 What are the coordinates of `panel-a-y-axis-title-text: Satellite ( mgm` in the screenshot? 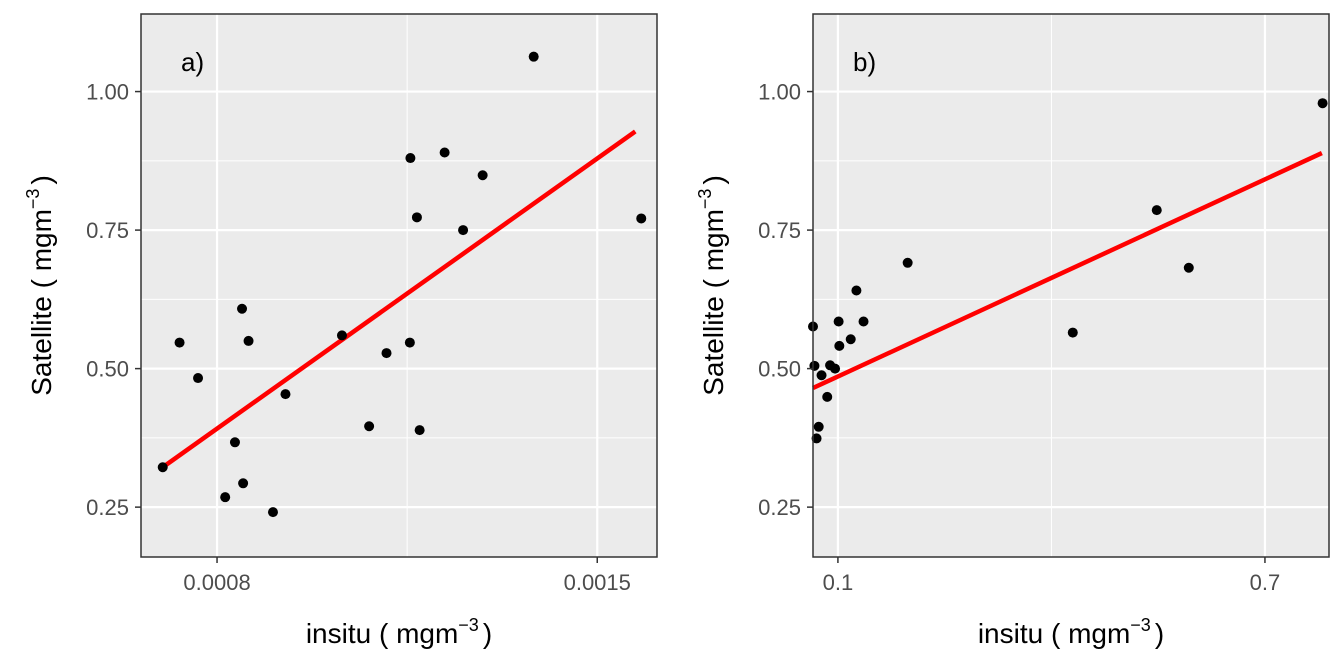 It's located at (41, 302).